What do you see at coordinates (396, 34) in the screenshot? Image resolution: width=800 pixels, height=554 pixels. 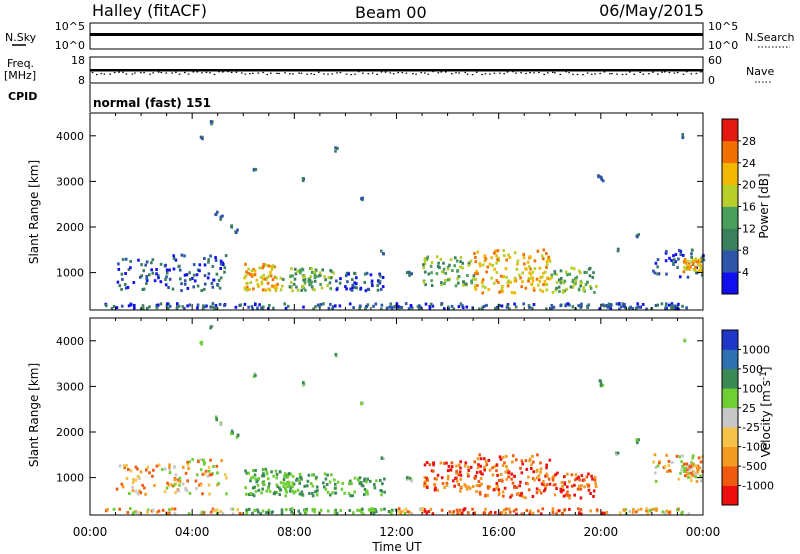 I see `nsky-trace` at bounding box center [396, 34].